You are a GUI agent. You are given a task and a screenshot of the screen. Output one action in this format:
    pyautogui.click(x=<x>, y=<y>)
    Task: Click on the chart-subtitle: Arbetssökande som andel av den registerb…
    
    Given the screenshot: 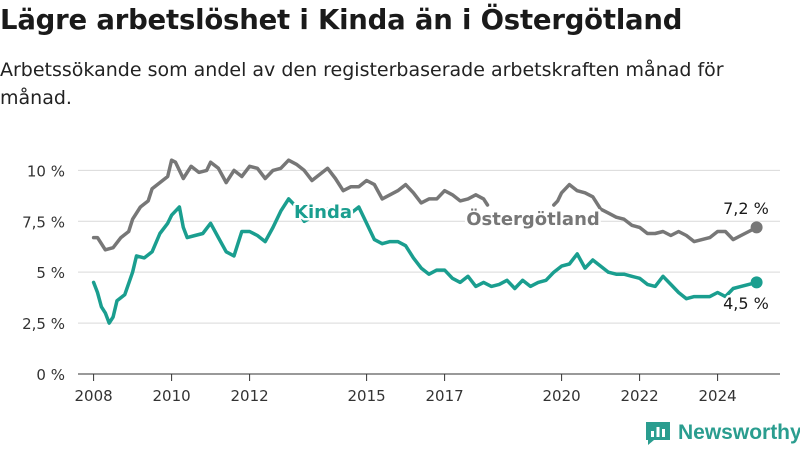 What is the action you would take?
    pyautogui.click(x=362, y=84)
    